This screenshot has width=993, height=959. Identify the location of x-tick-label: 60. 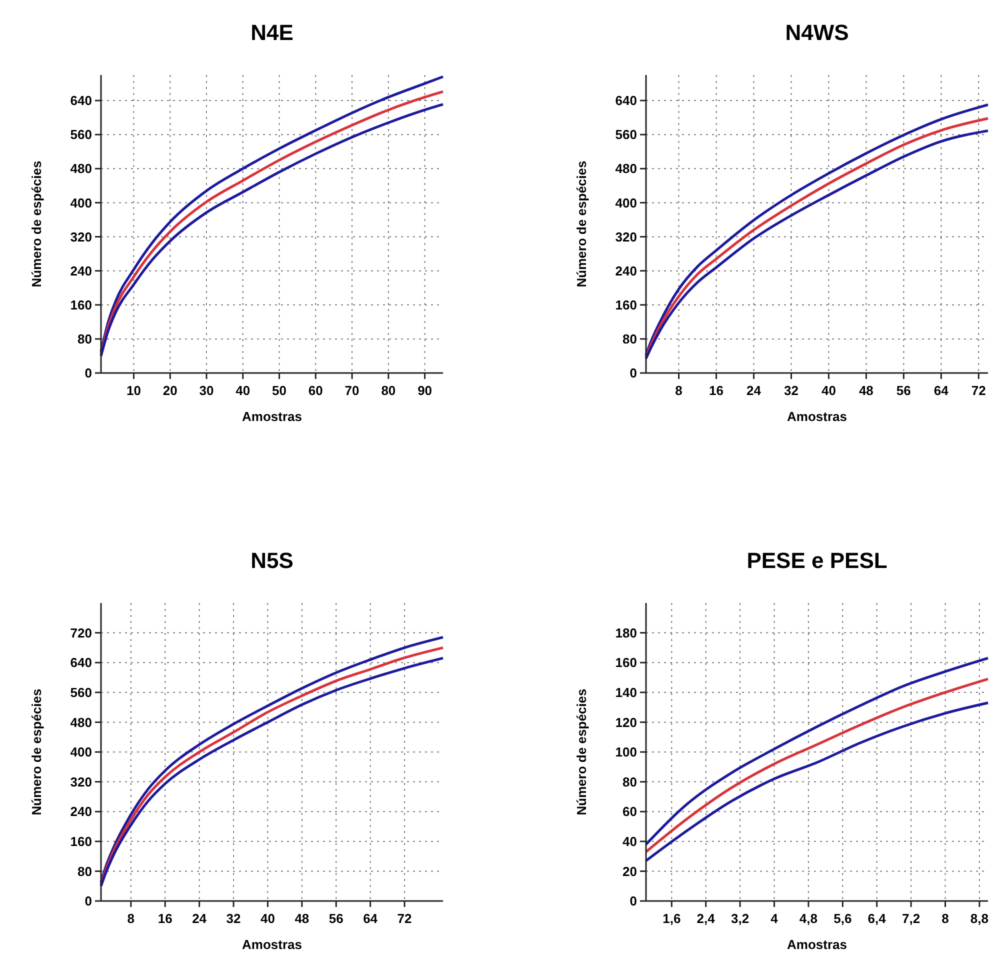
(315, 390).